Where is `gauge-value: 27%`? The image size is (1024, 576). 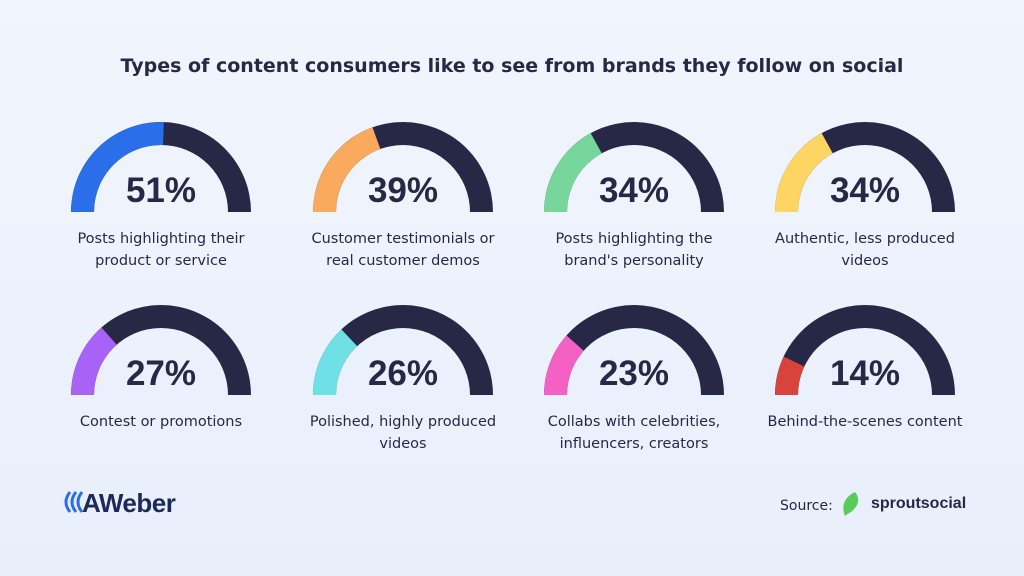 gauge-value: 27% is located at coordinates (161, 373).